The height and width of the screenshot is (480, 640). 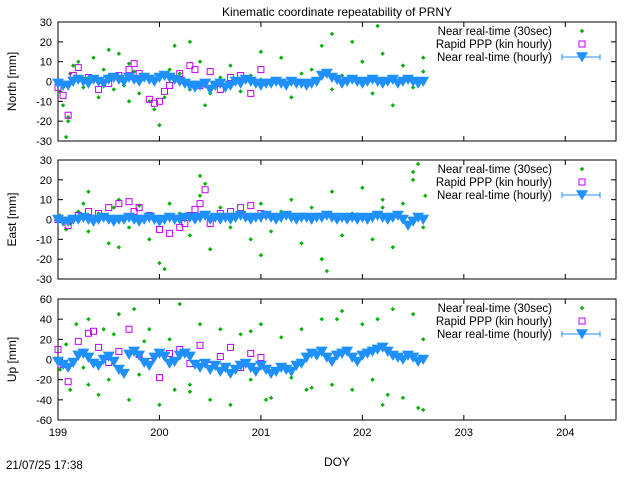 I want to click on ytick-label: 30, so click(x=46, y=161).